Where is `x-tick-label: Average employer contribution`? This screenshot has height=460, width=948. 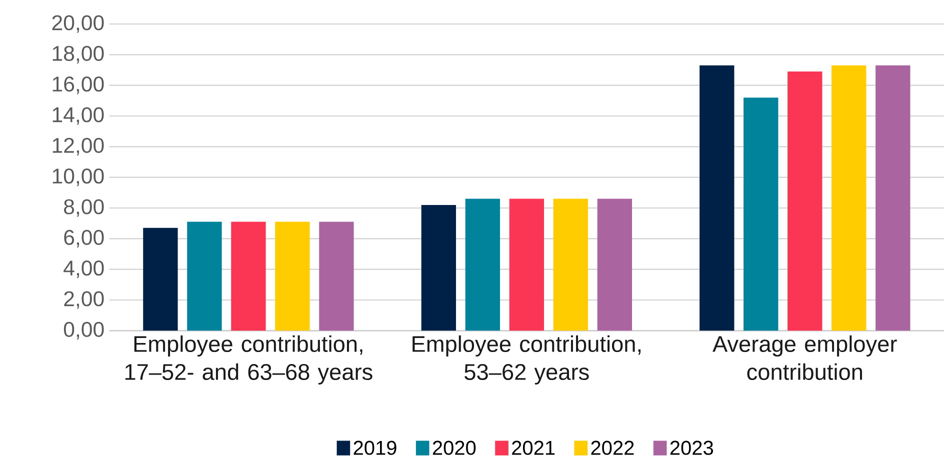
x-tick-label: Average employer contribution is located at coordinates (804, 357).